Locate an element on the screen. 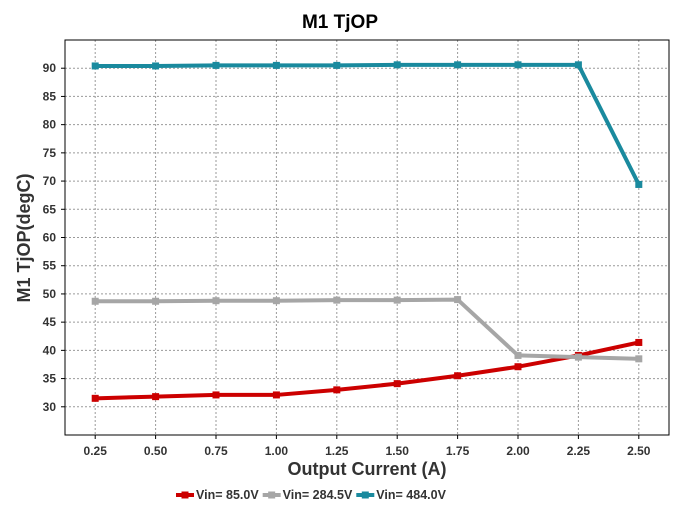  x-tick-label: 2.25 is located at coordinates (579, 451).